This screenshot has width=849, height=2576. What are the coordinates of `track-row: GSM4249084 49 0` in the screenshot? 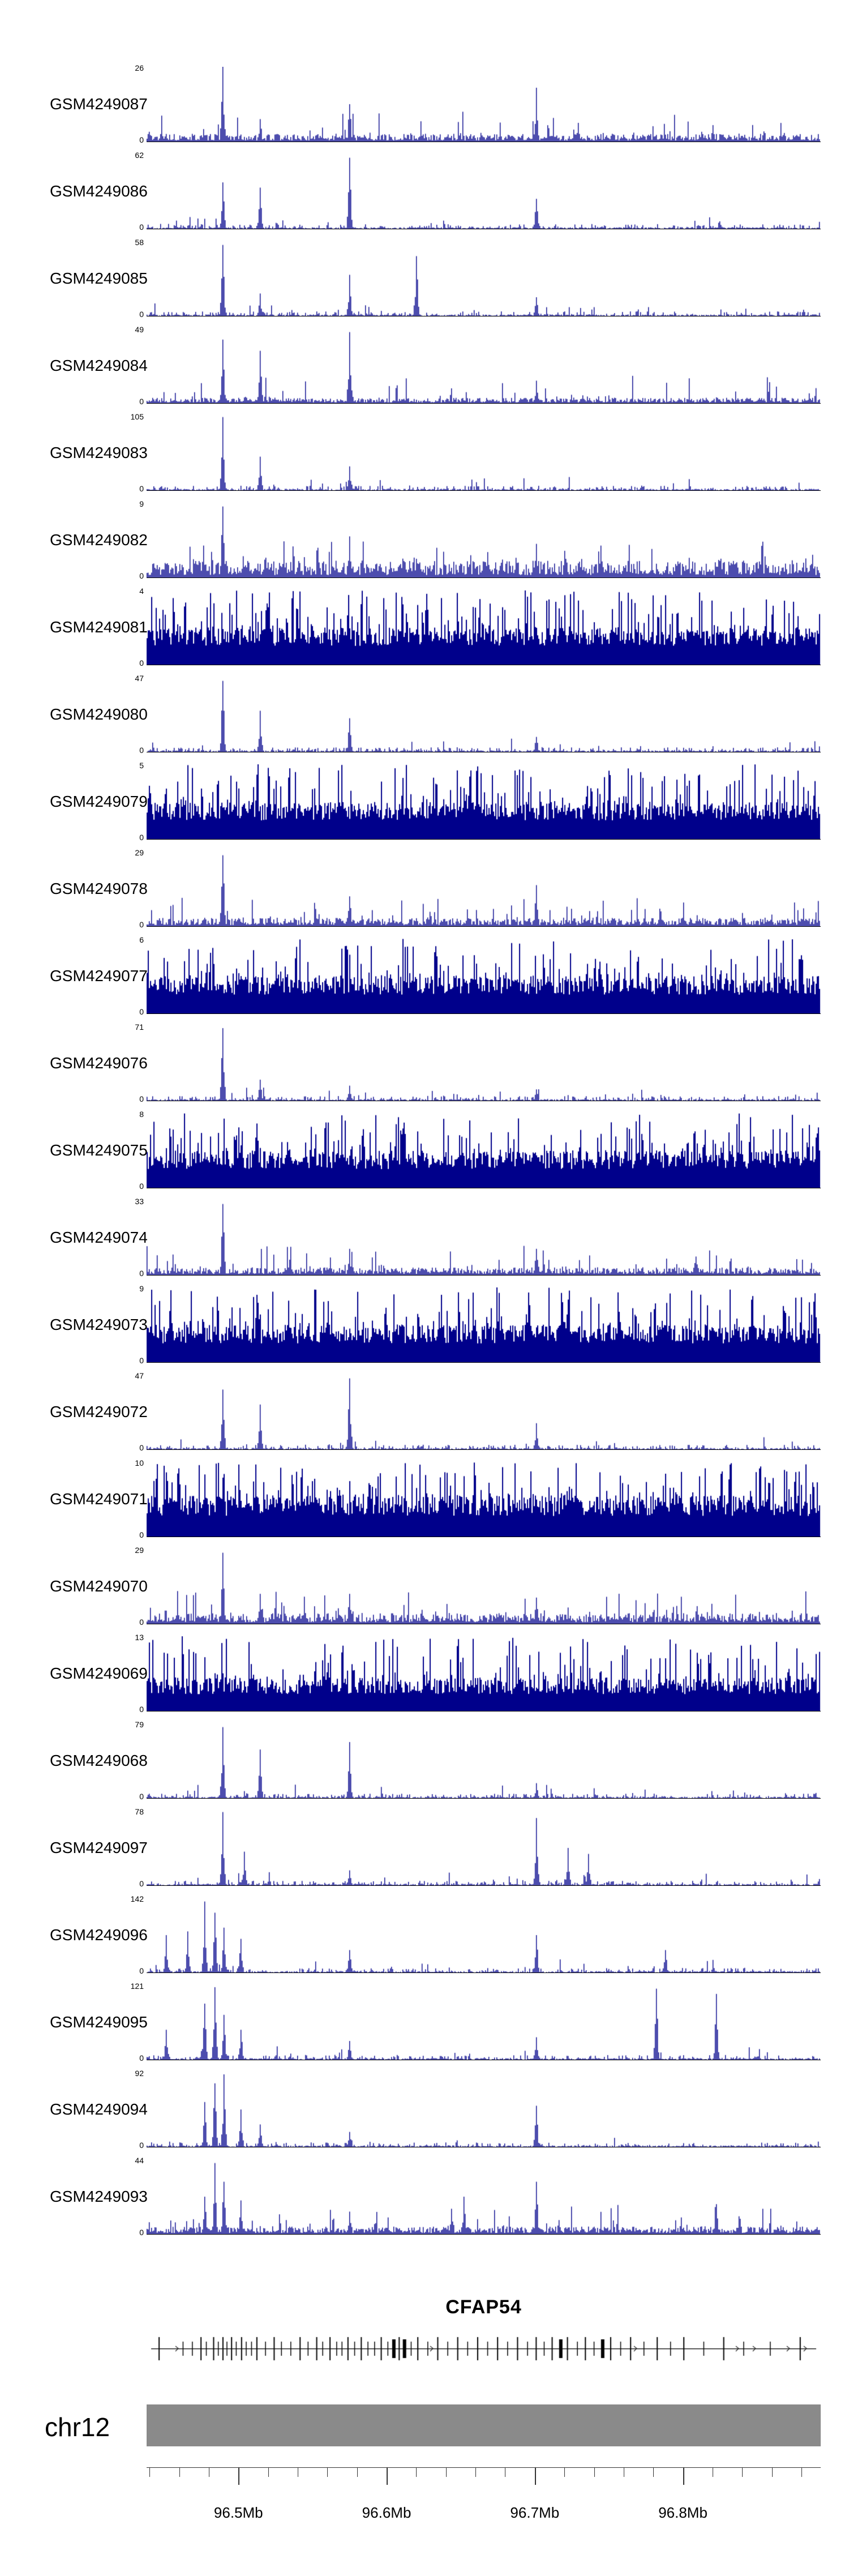 It's located at (424, 365).